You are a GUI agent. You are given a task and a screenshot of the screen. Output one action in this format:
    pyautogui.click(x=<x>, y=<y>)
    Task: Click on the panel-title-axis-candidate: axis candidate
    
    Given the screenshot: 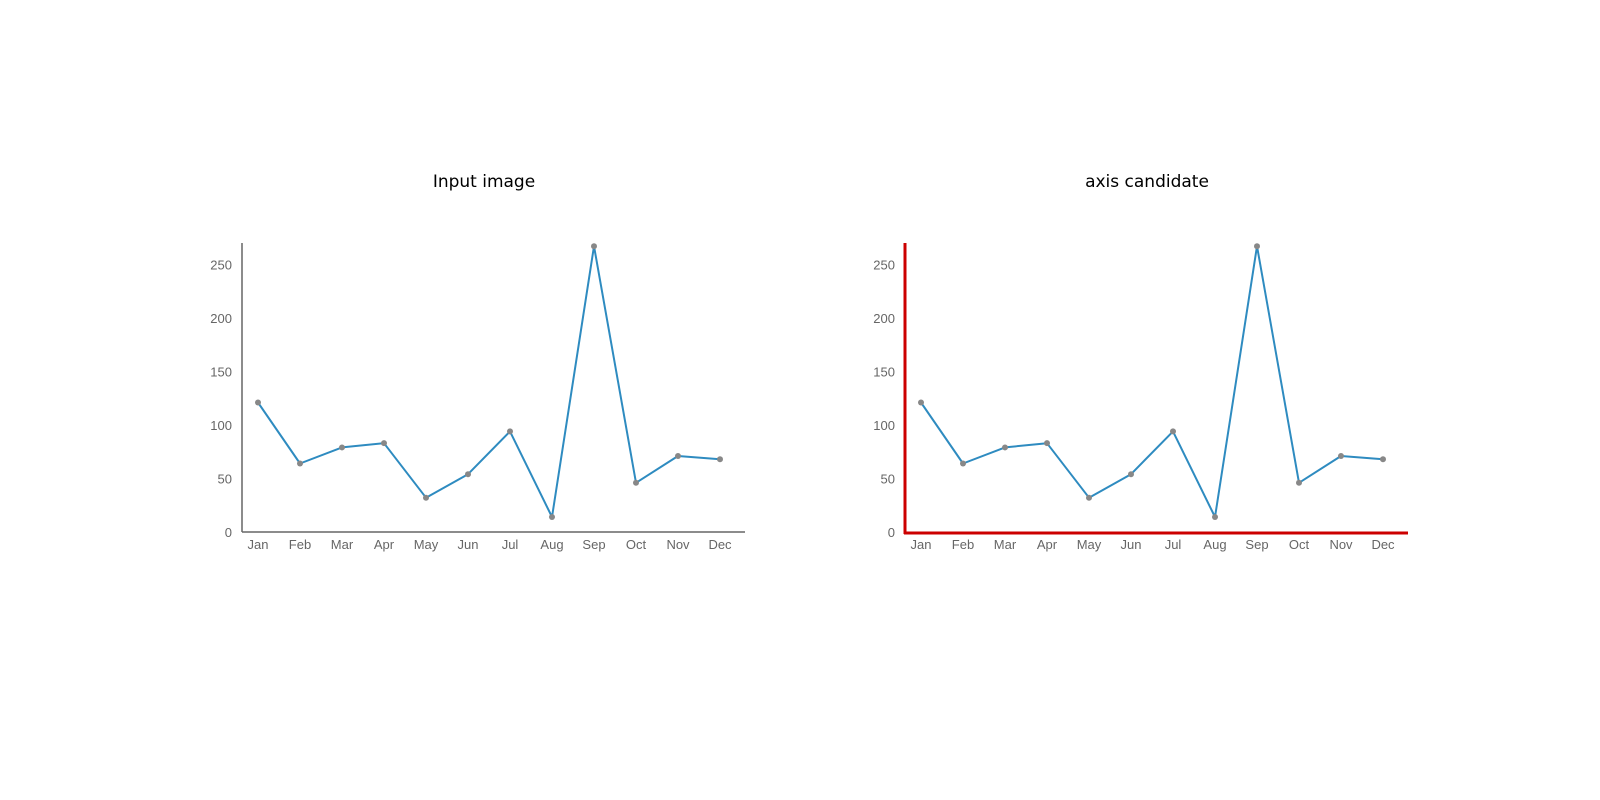 What is the action you would take?
    pyautogui.click(x=1147, y=182)
    